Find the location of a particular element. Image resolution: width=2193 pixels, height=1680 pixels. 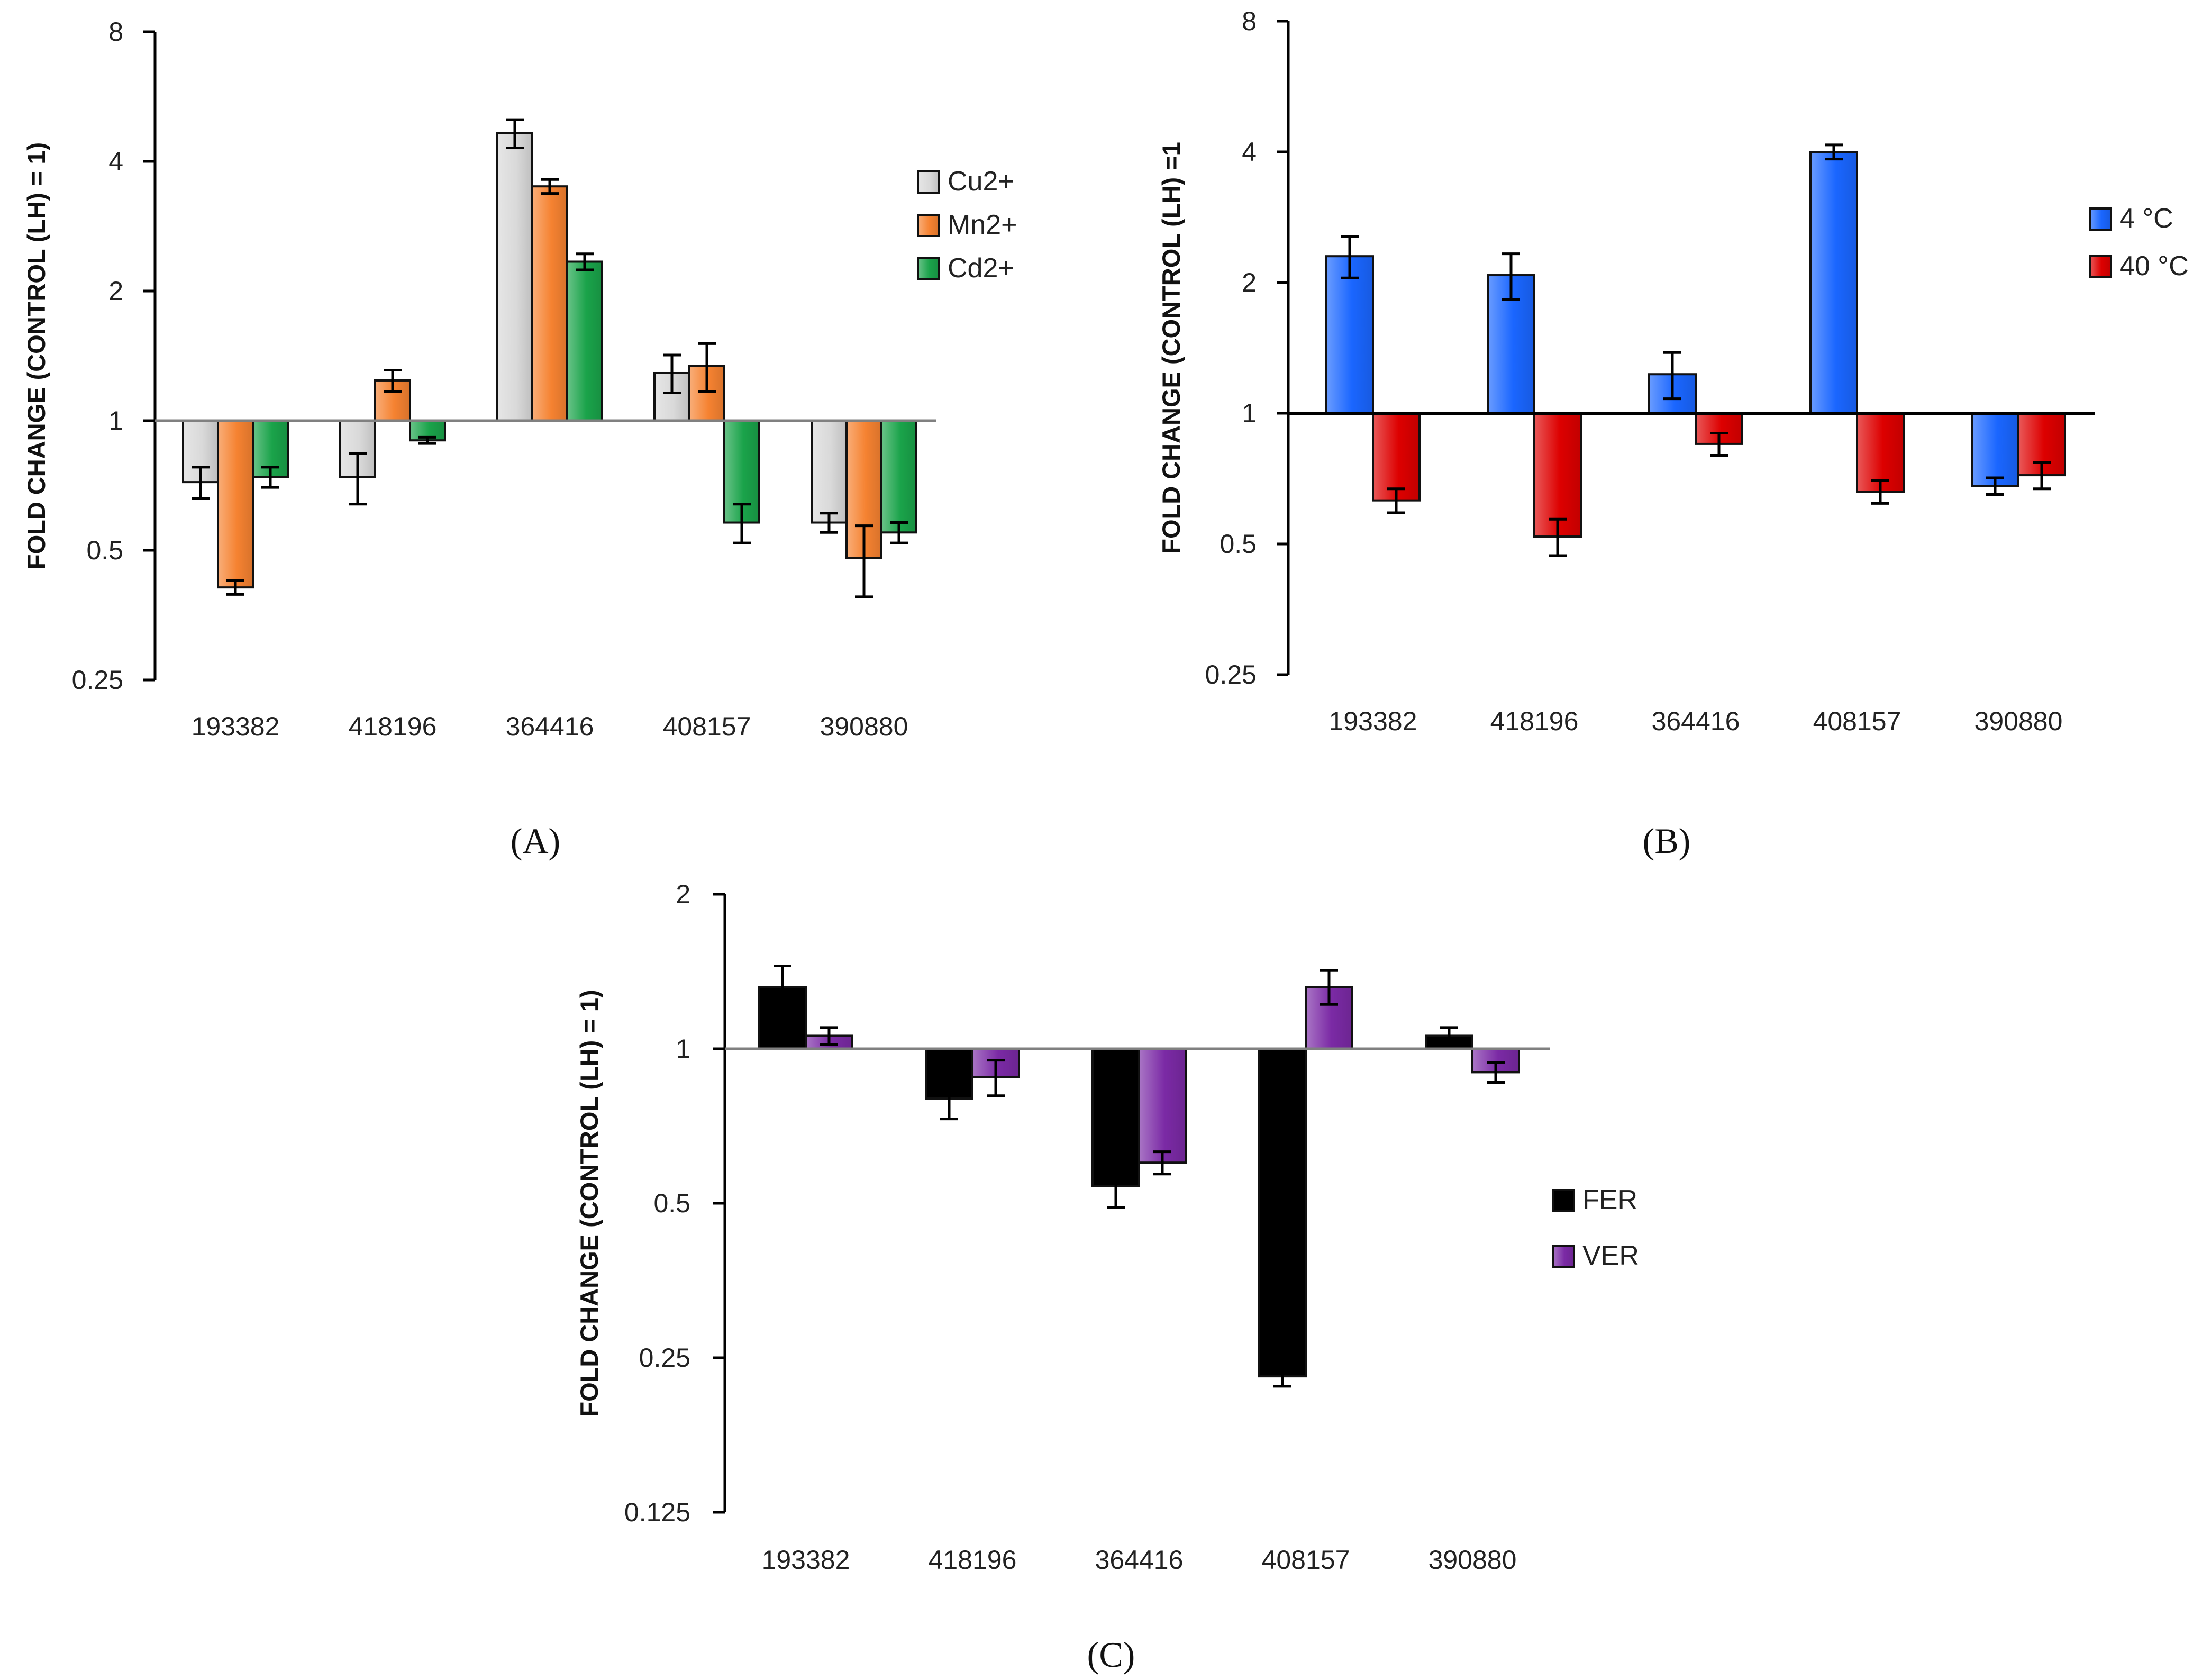

legend-label: Mn2+ is located at coordinates (982, 225).